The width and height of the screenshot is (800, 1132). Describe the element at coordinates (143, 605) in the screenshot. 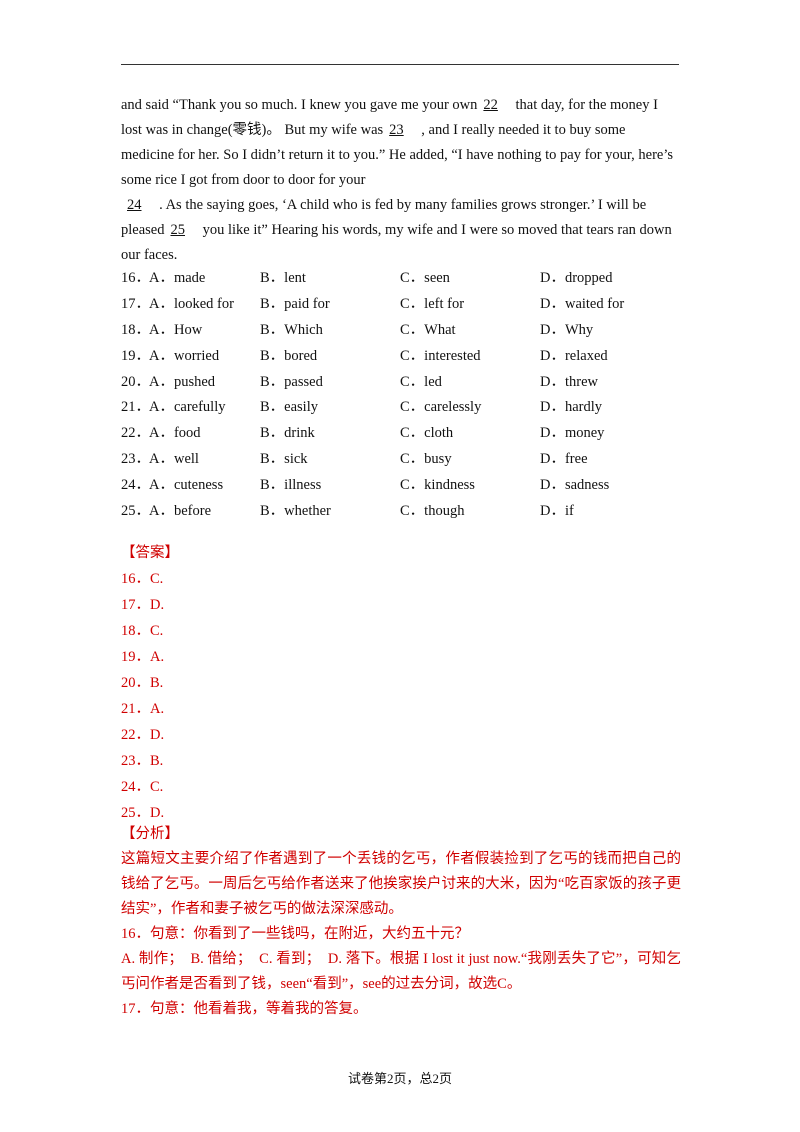

I see `answer-item: 17．D.` at that location.